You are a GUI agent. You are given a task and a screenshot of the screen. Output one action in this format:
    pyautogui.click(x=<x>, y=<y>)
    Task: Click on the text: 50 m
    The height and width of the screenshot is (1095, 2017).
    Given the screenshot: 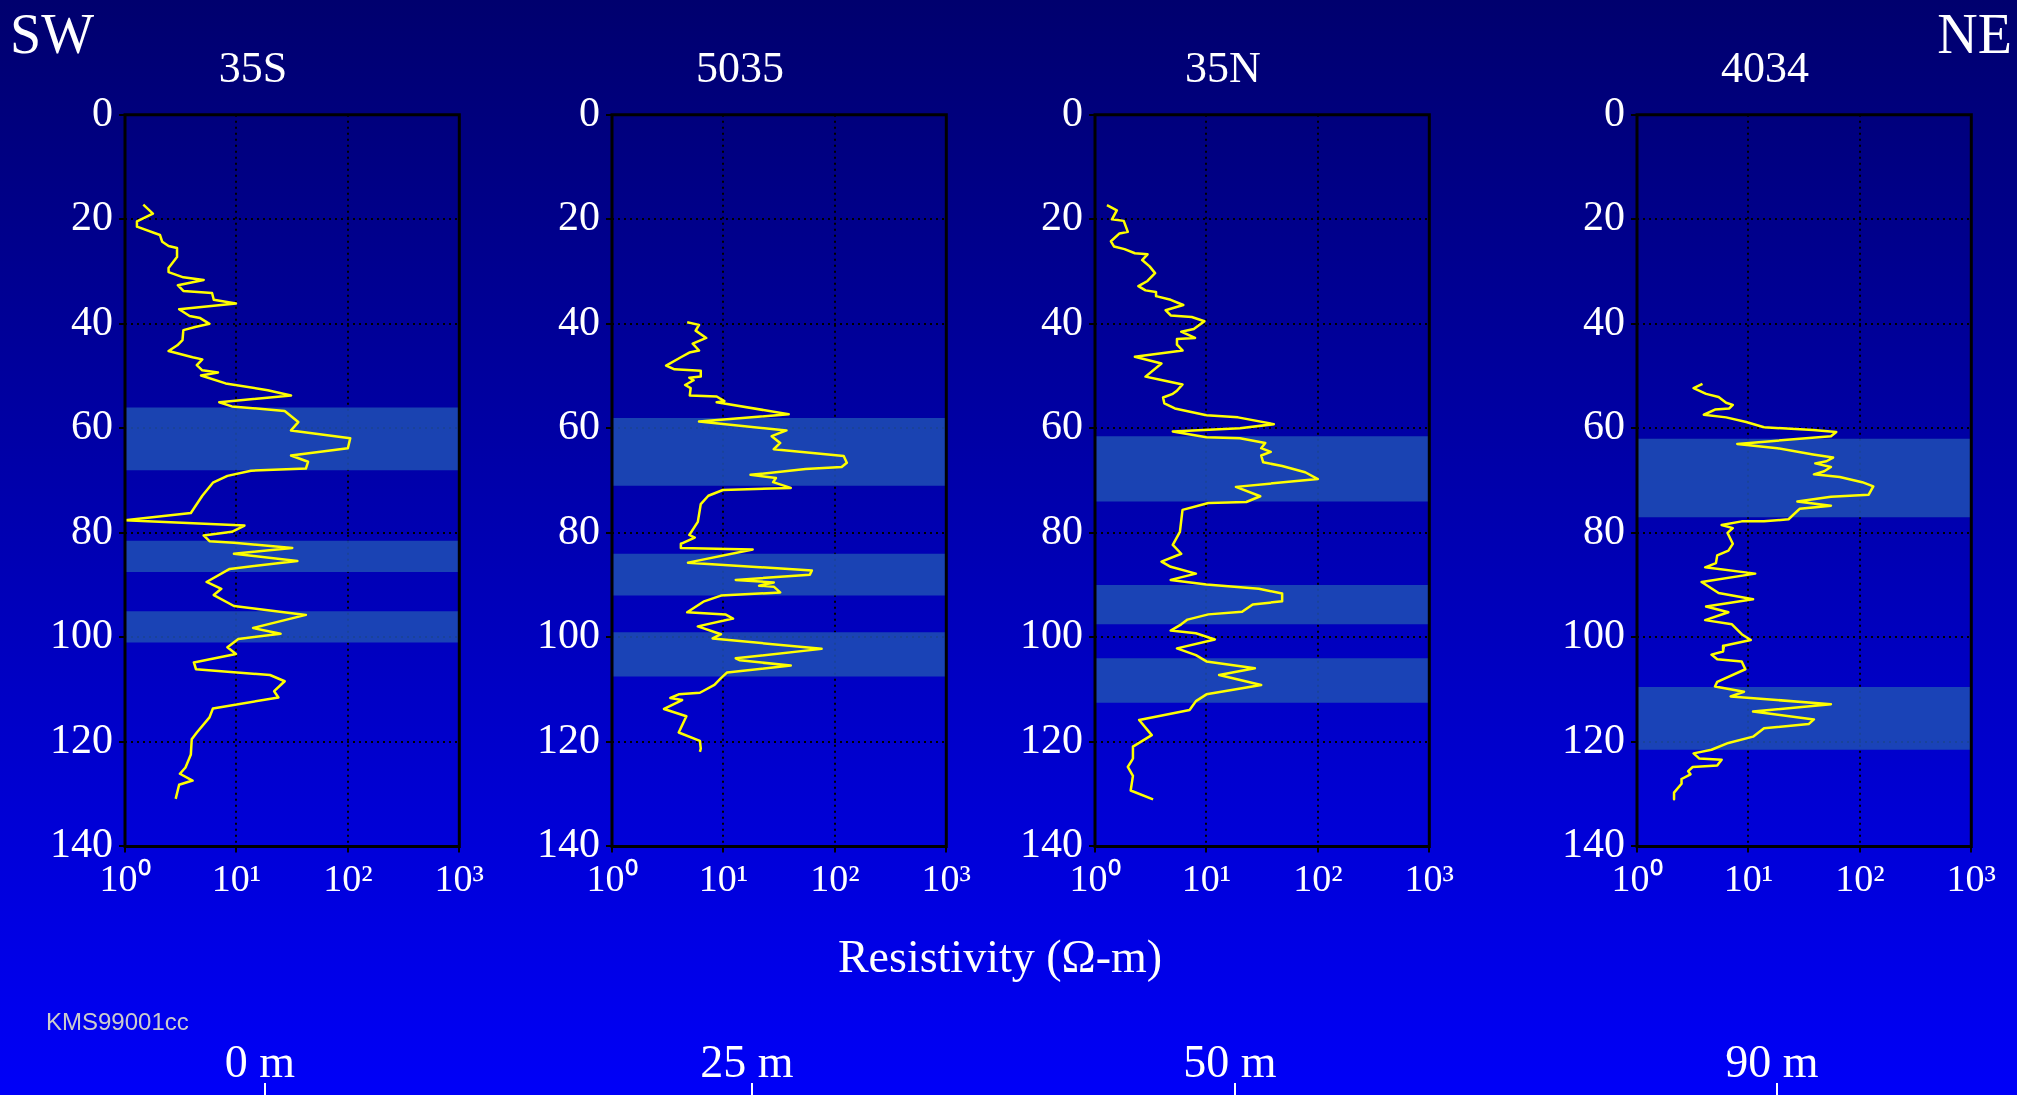 What is the action you would take?
    pyautogui.click(x=1230, y=1061)
    